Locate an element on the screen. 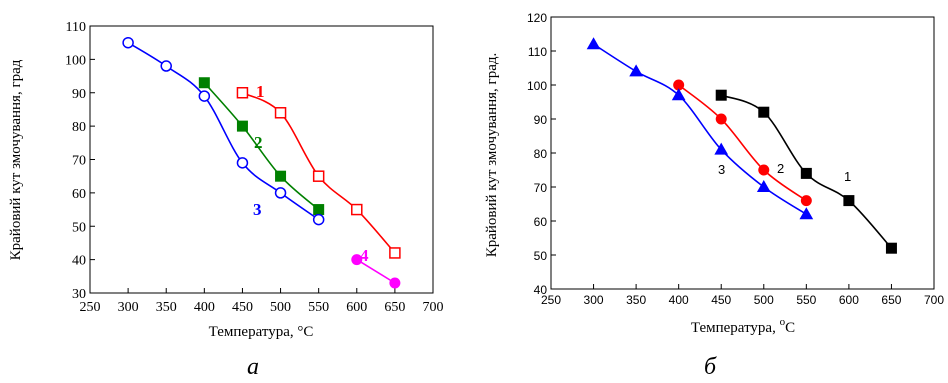 The width and height of the screenshot is (948, 383). panel-a-series-2-label: 2 is located at coordinates (258, 142).